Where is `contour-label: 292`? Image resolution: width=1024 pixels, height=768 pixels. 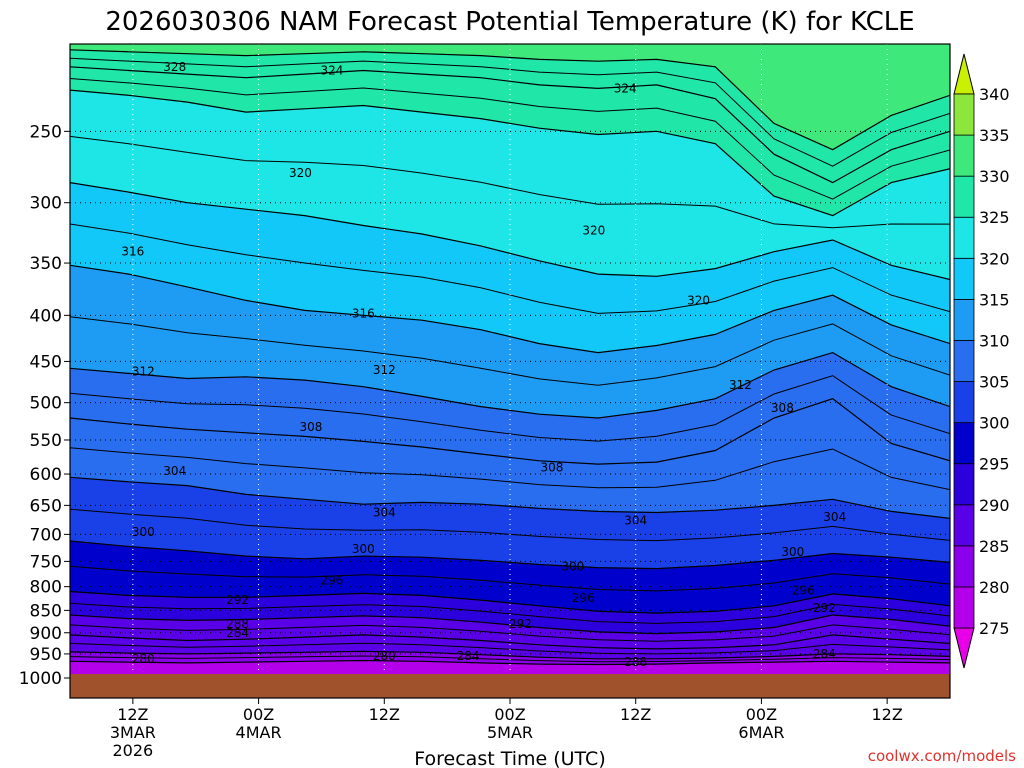
contour-label: 292 is located at coordinates (520, 624).